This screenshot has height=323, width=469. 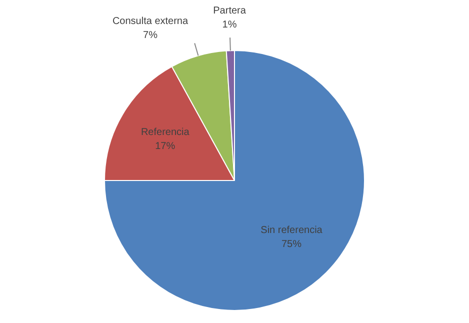 I want to click on data-label: 75%, so click(x=291, y=244).